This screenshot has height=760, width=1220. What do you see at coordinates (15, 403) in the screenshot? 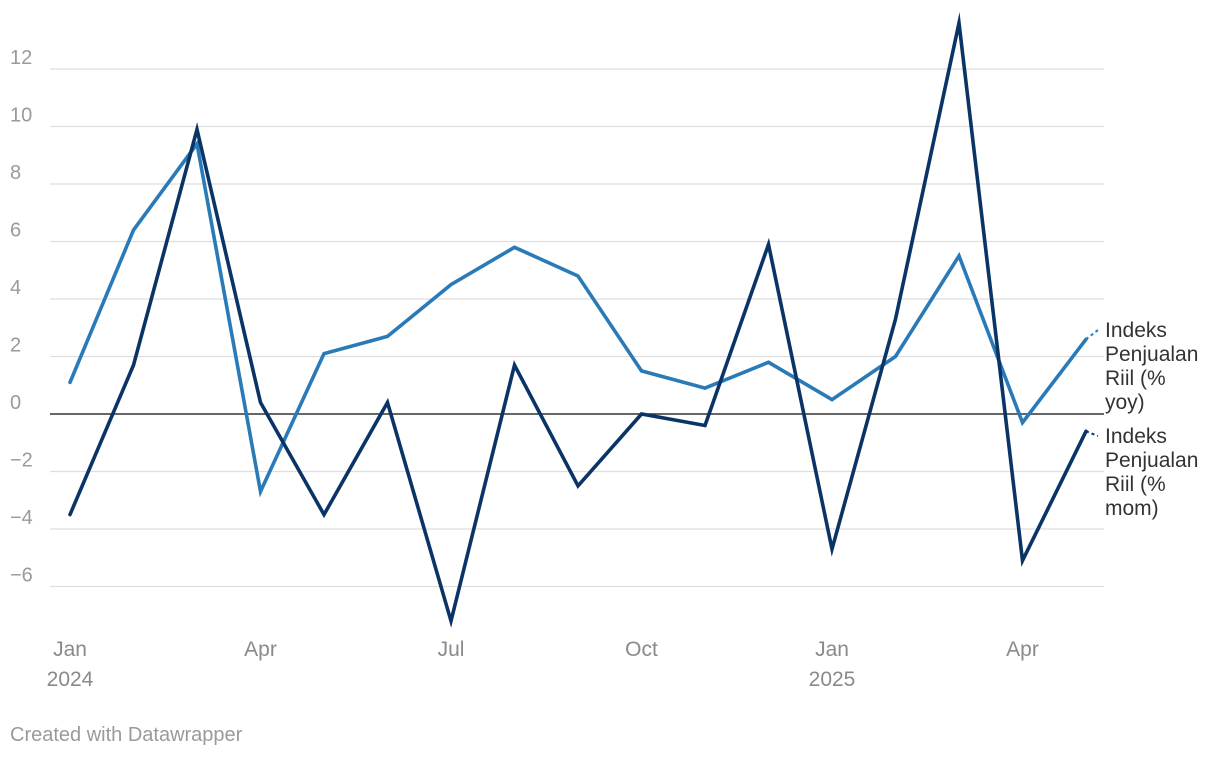
I see `y-tick-label: 0` at bounding box center [15, 403].